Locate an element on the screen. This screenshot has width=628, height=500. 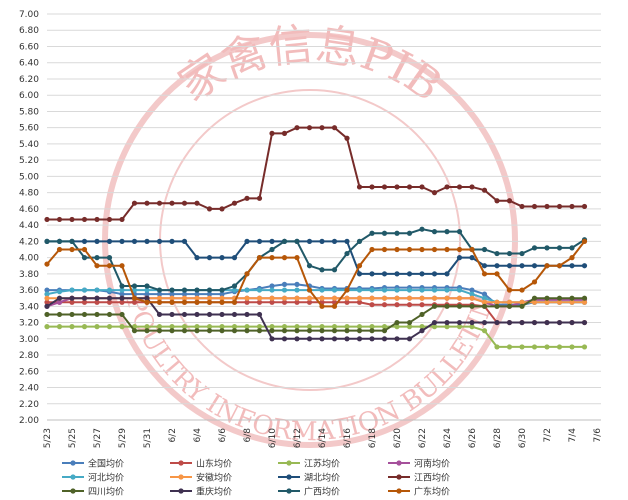
x-tick-label: 6/4 is located at coordinates (198, 435).